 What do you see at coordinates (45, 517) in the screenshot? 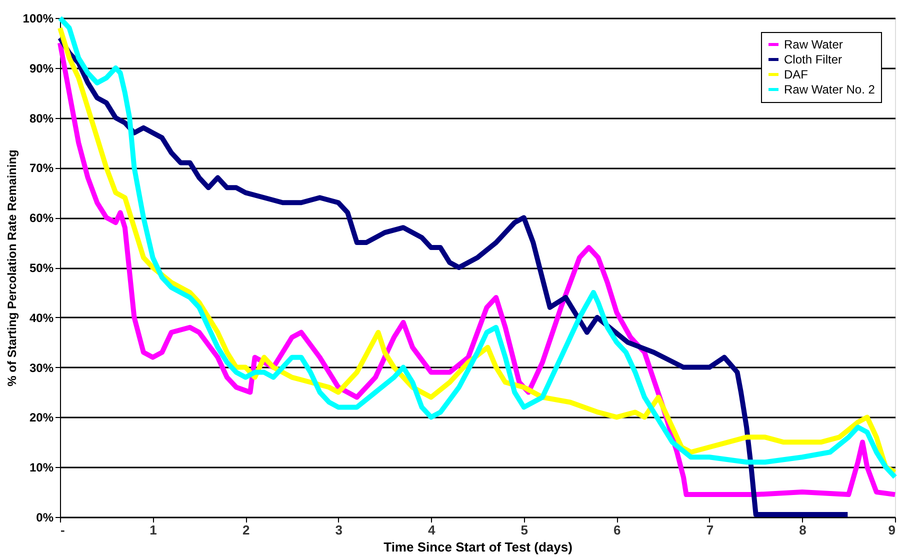
I see `y-tick-label: 0%` at bounding box center [45, 517].